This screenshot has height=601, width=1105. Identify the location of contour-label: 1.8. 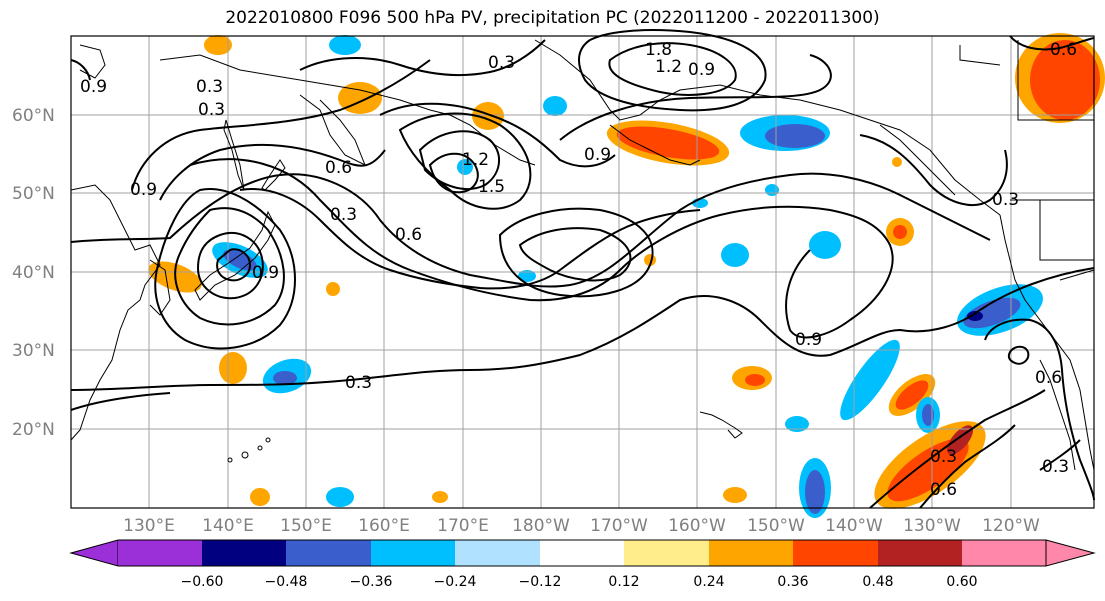
(658, 50).